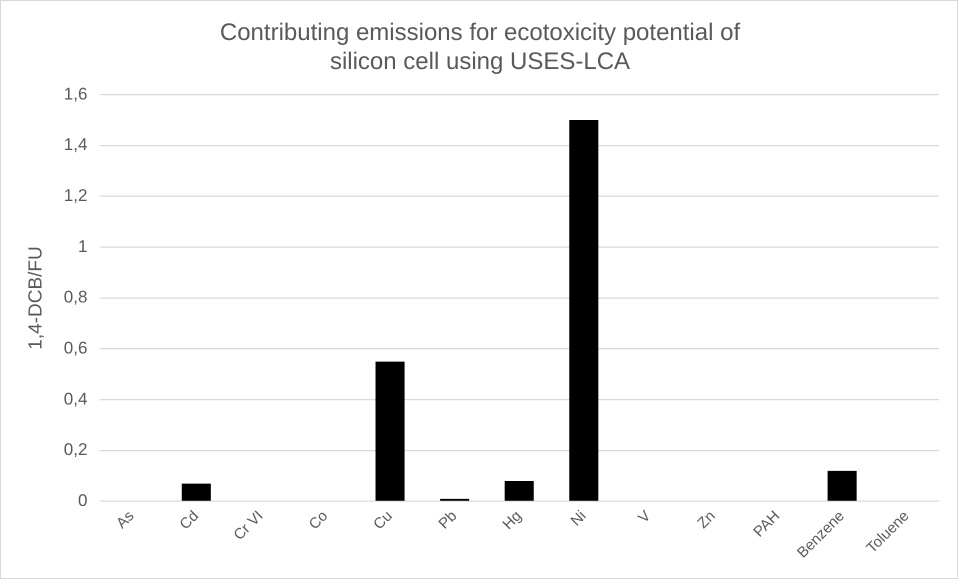 Image resolution: width=958 pixels, height=579 pixels. What do you see at coordinates (579, 519) in the screenshot?
I see `x-tick-label: Ni` at bounding box center [579, 519].